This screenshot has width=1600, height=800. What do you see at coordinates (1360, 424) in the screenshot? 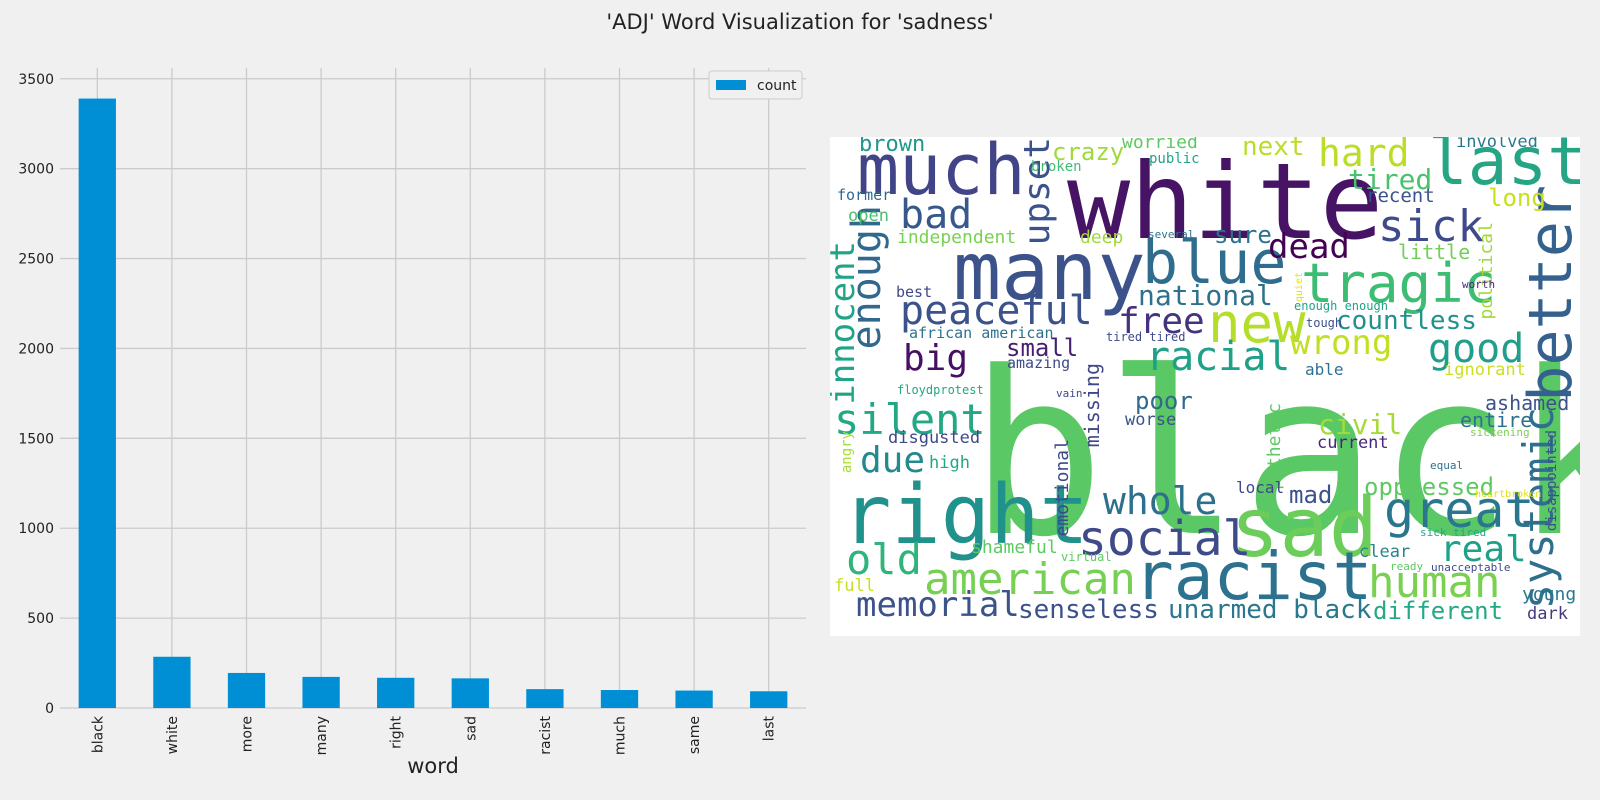
I see `word-cloud-word: civil` at bounding box center [1360, 424].